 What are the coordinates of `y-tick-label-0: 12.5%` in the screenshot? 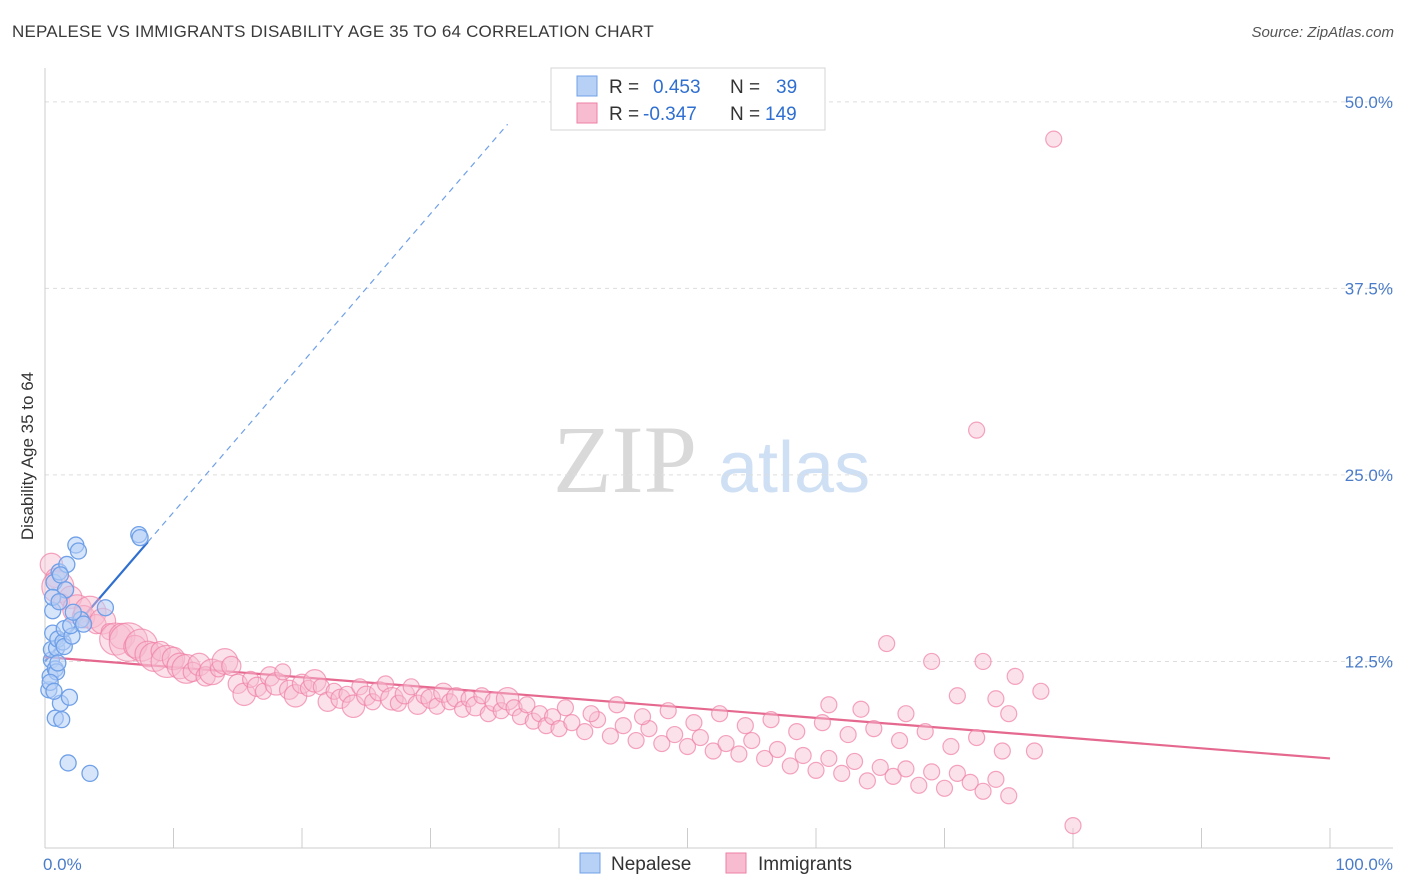 It's located at (1369, 661).